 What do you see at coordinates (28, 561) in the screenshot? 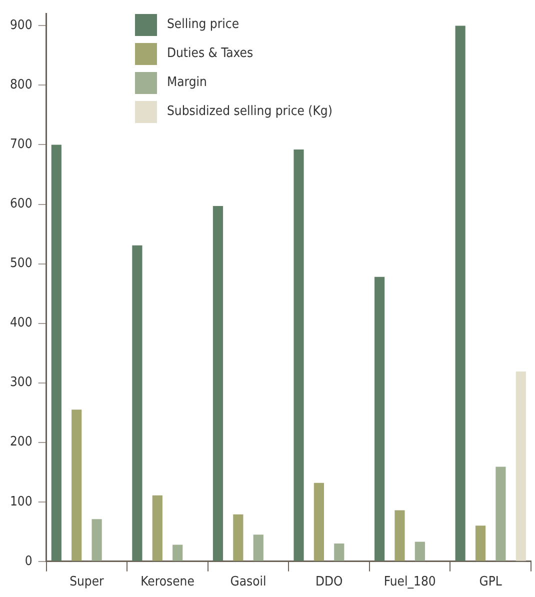
I see `y-tick-label: 0` at bounding box center [28, 561].